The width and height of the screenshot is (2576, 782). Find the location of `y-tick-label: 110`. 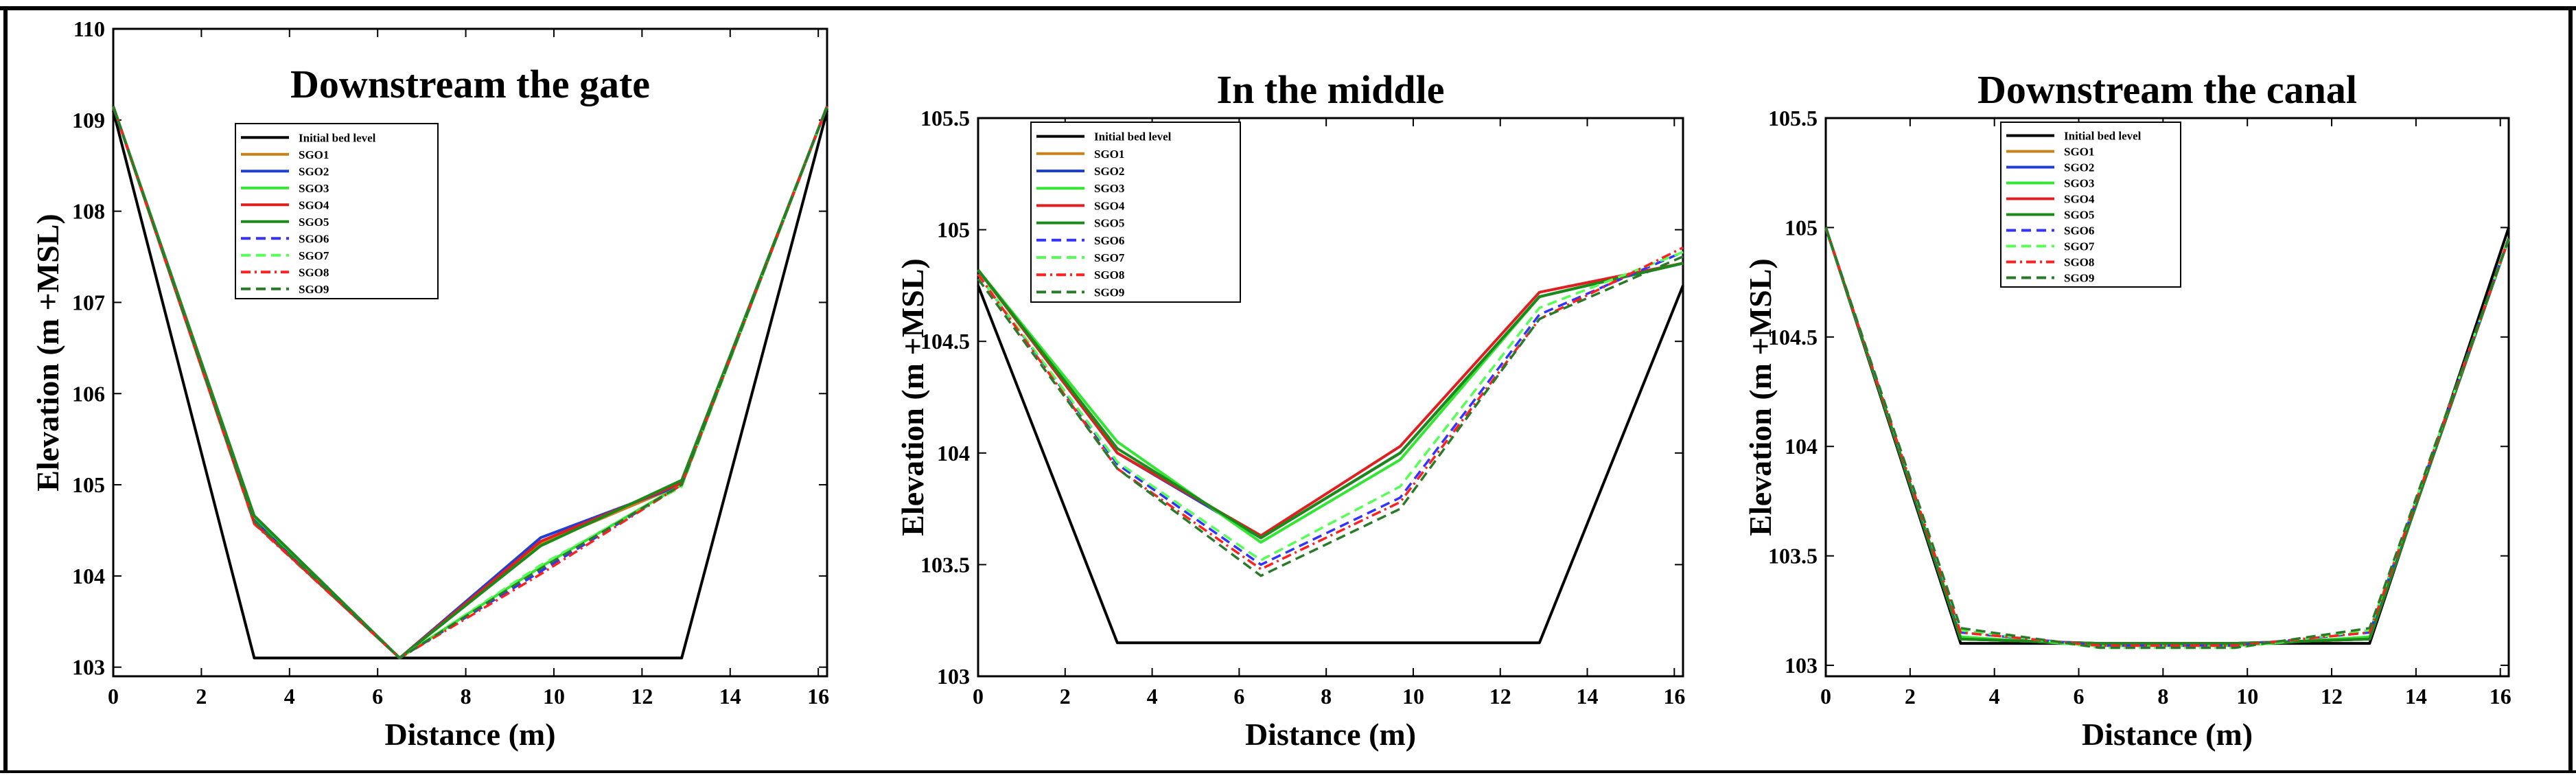

y-tick-label: 110 is located at coordinates (89, 28).